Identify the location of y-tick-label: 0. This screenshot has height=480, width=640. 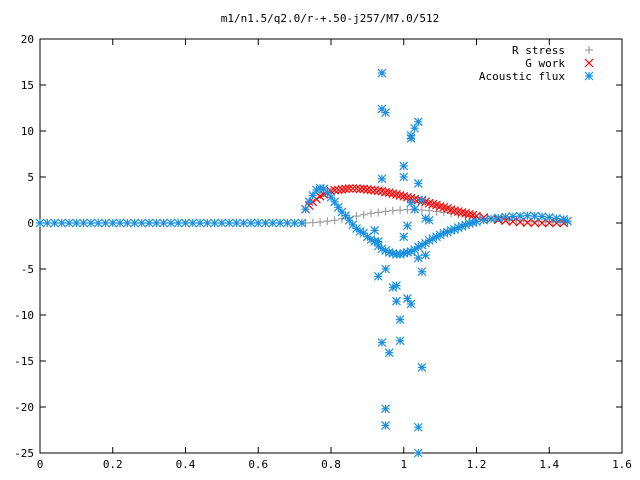
(30, 223).